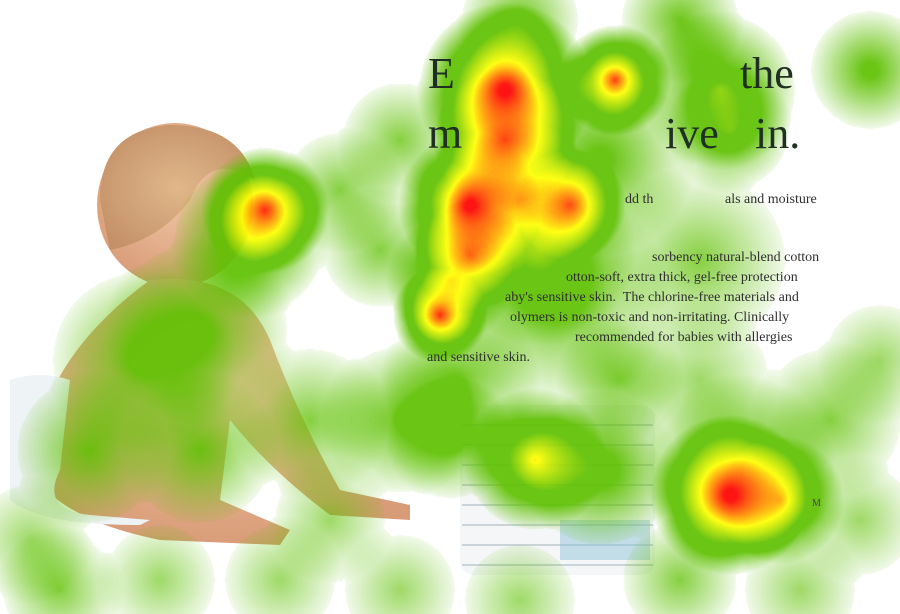  What do you see at coordinates (736, 257) in the screenshot?
I see `body-text-fragment: sorbency natural-blend cotton` at bounding box center [736, 257].